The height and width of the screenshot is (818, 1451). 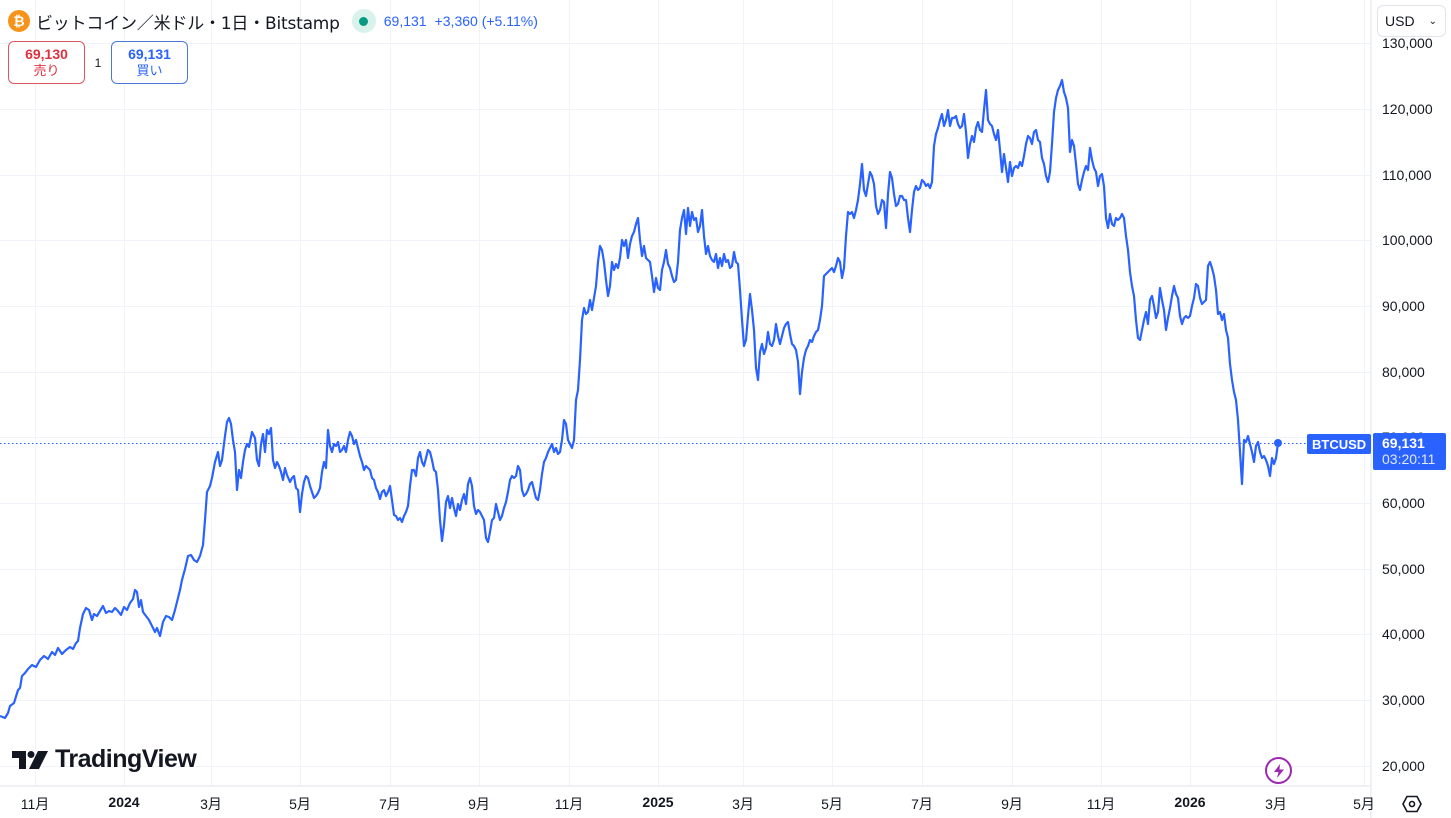 I want to click on buy-price: 69,131, so click(x=149, y=54).